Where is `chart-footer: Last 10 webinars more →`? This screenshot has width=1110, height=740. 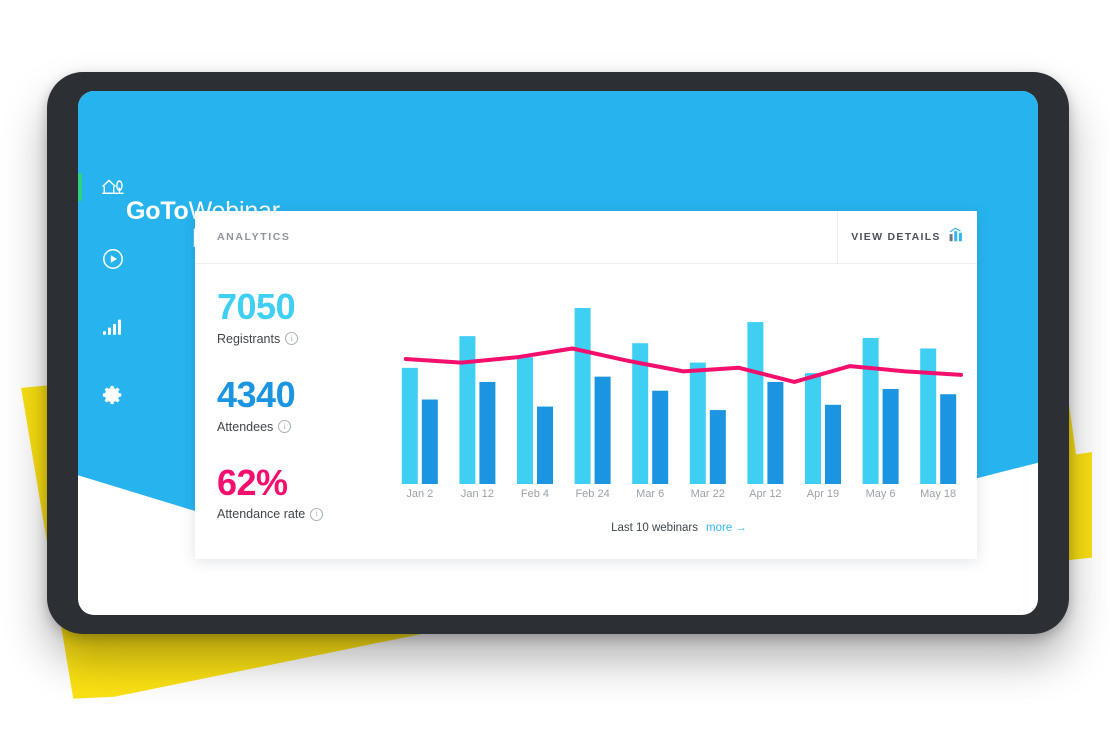 chart-footer: Last 10 webinars more → is located at coordinates (679, 528).